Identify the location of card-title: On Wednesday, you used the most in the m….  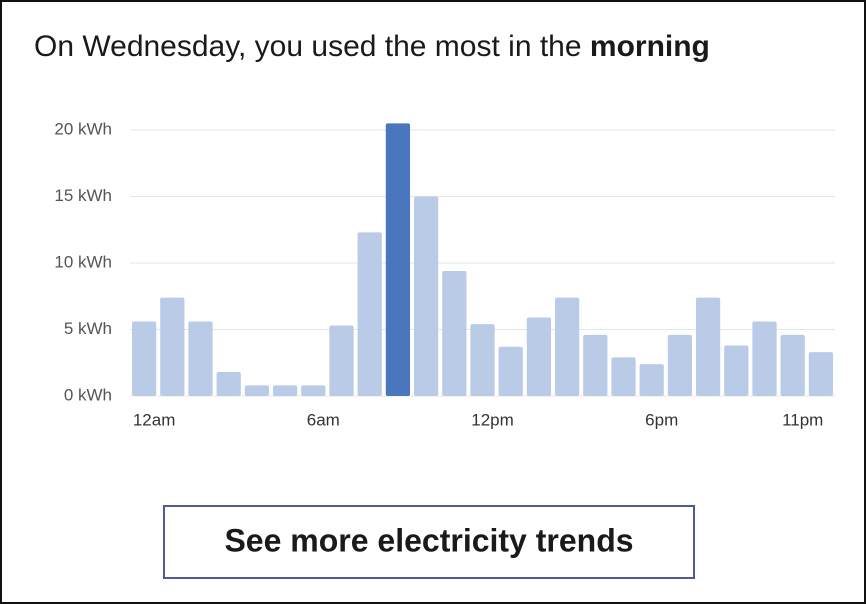
(372, 46).